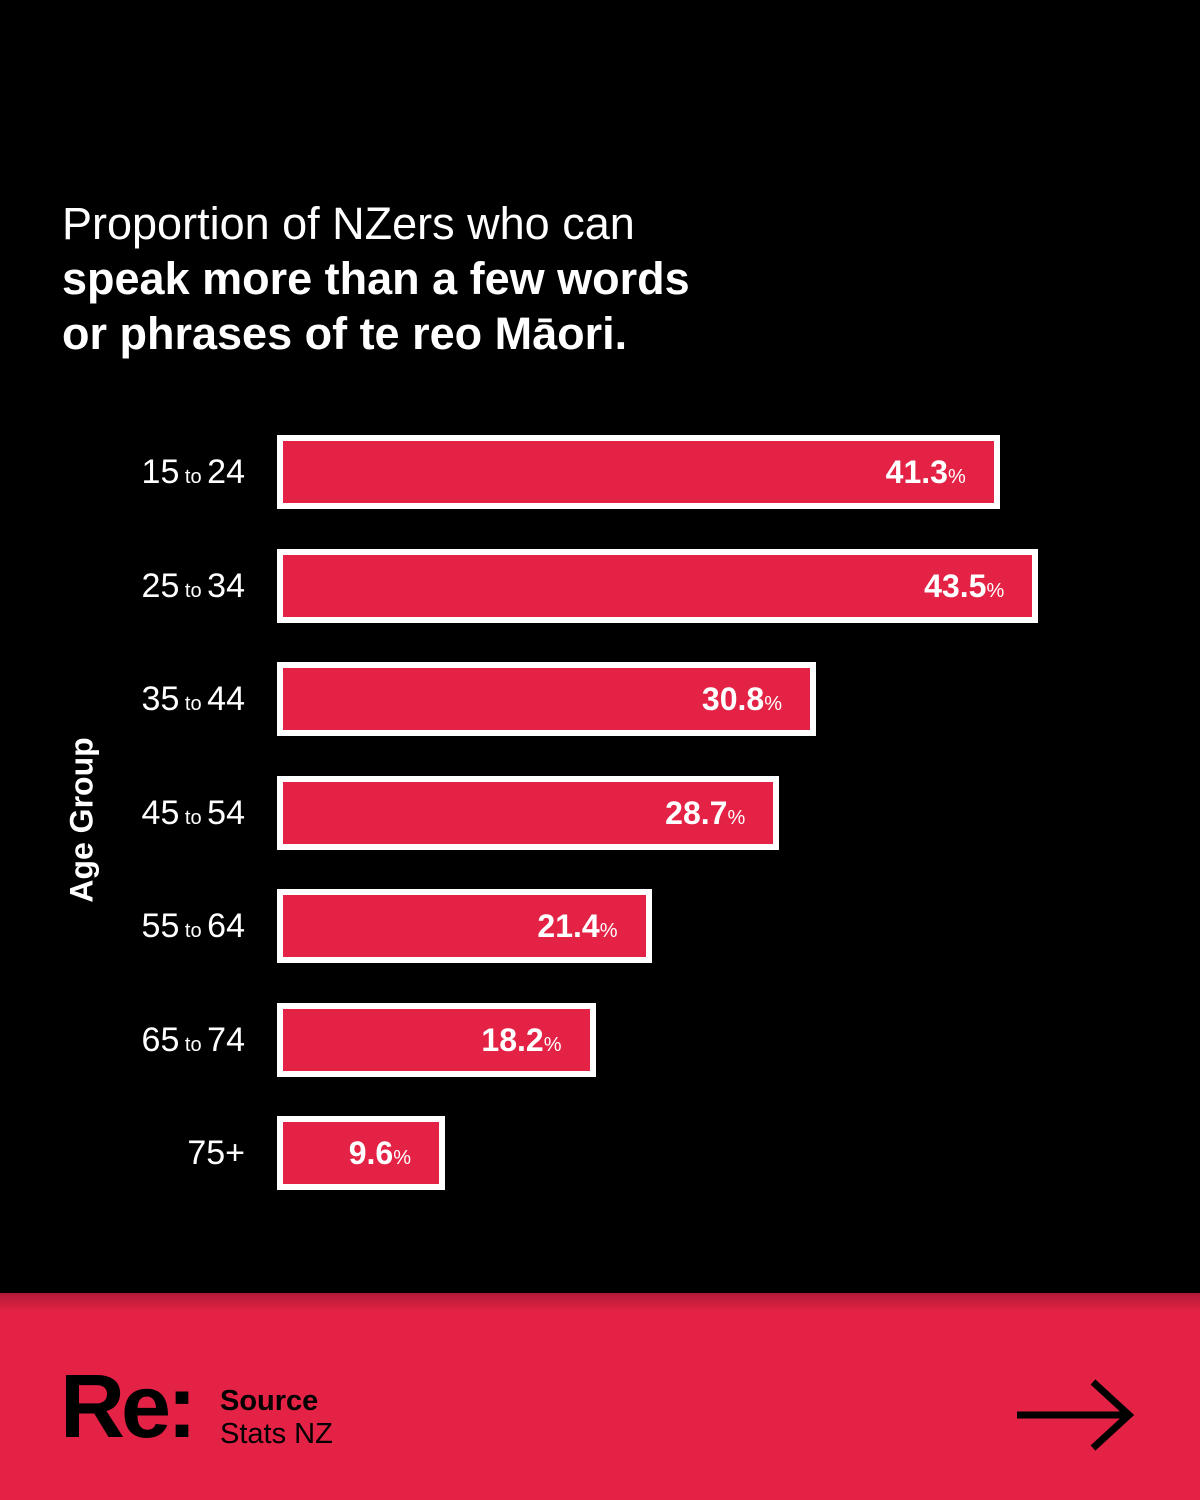 This screenshot has height=1500, width=1200. I want to click on category-to: 24, so click(226, 472).